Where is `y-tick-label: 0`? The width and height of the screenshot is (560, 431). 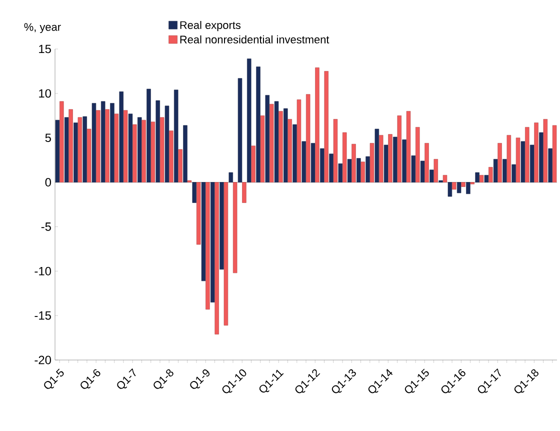
y-tick-label: 0 is located at coordinates (48, 182).